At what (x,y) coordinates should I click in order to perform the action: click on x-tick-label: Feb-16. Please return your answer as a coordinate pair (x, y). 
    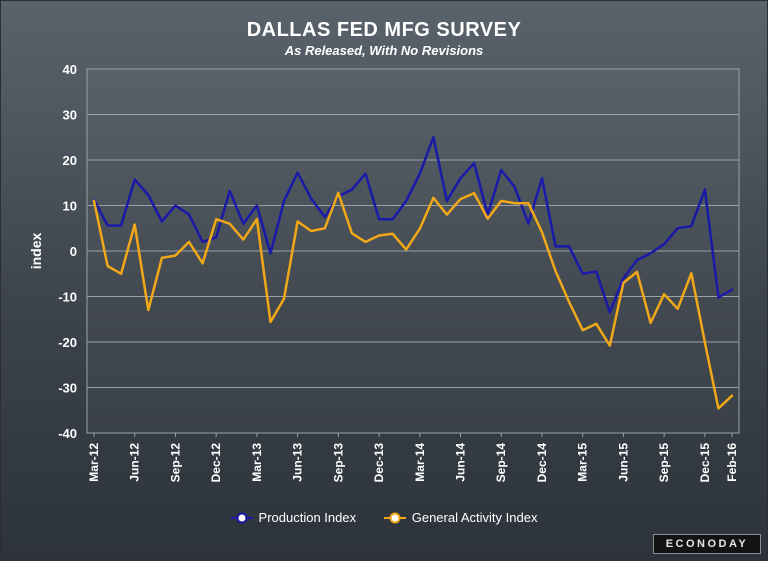
    Looking at the image, I should click on (732, 462).